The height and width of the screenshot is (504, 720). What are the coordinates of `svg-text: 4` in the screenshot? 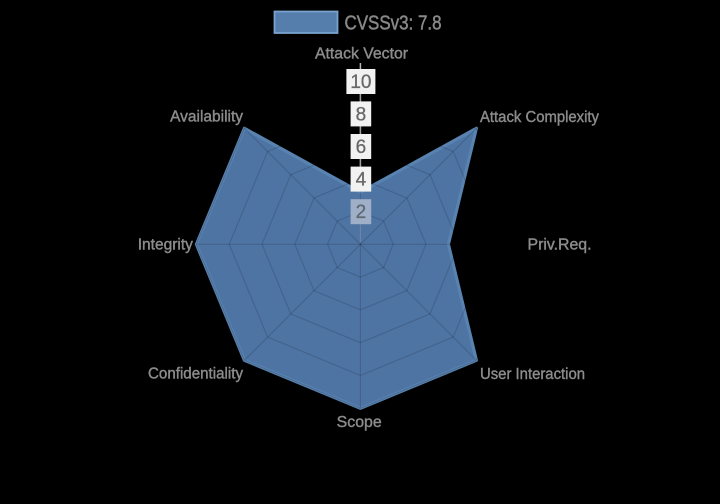 It's located at (361, 180).